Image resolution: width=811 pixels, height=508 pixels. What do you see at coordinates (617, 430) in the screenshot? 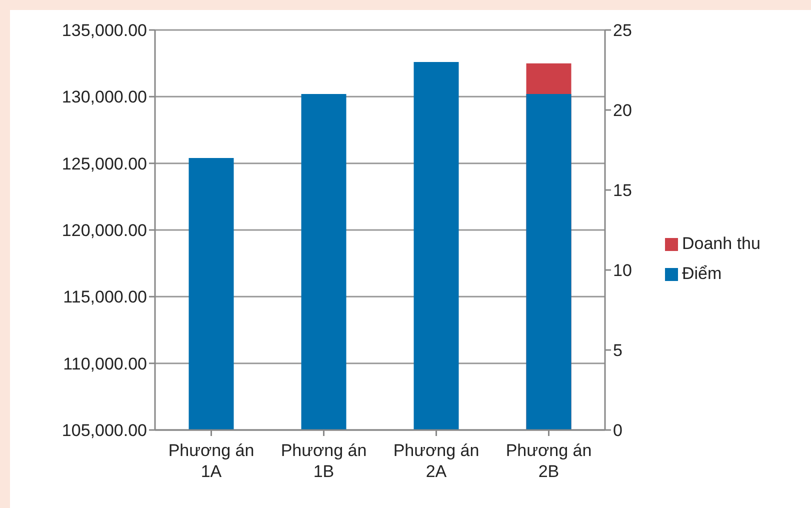
I see `y2-tick-label: 0` at bounding box center [617, 430].